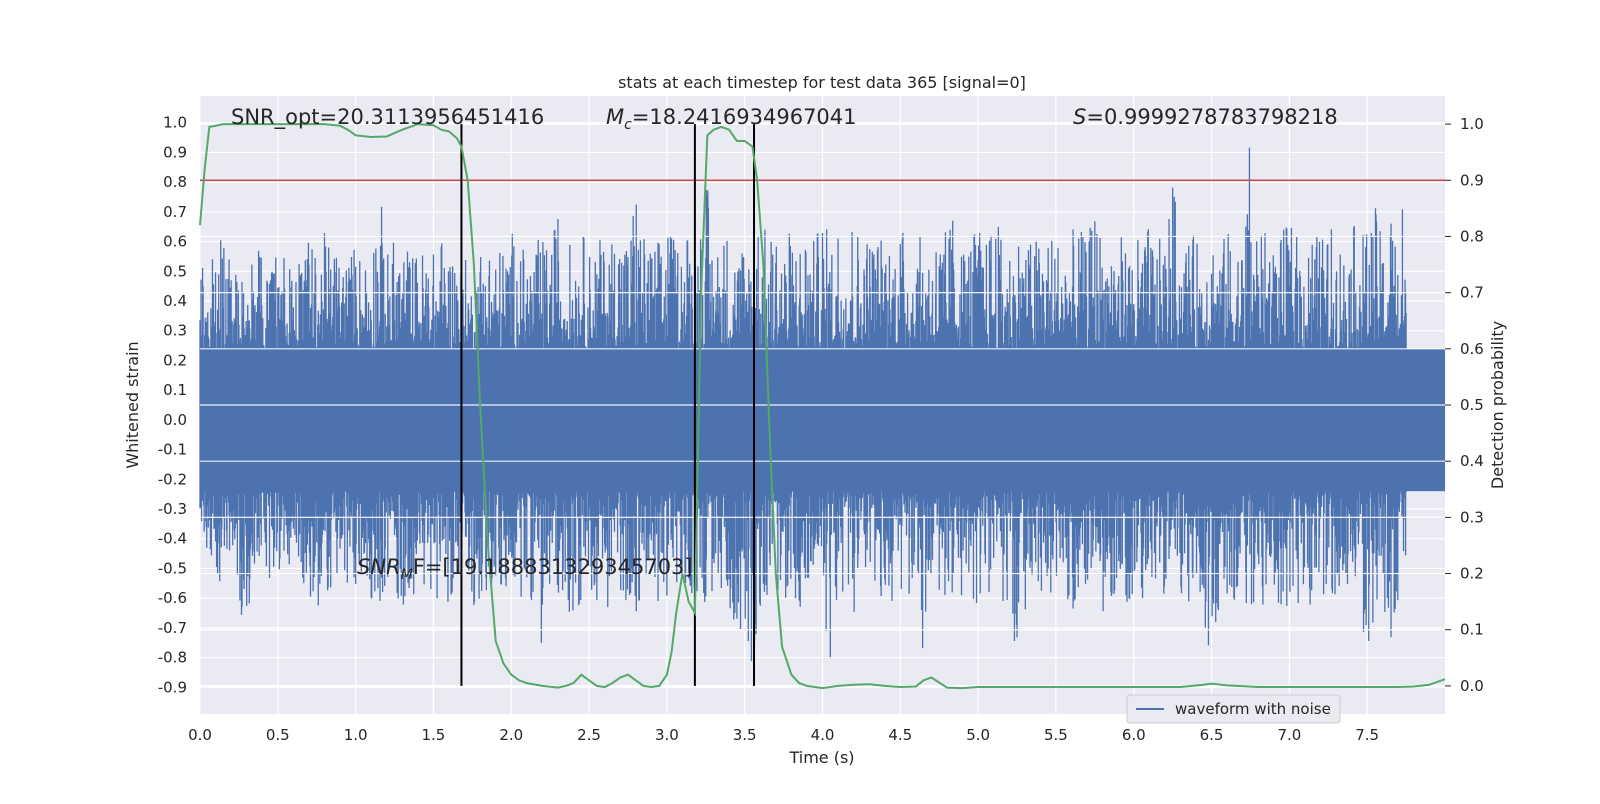 This screenshot has height=804, width=1600. Describe the element at coordinates (1472, 461) in the screenshot. I see `y2-tick-label: 0.4` at that location.